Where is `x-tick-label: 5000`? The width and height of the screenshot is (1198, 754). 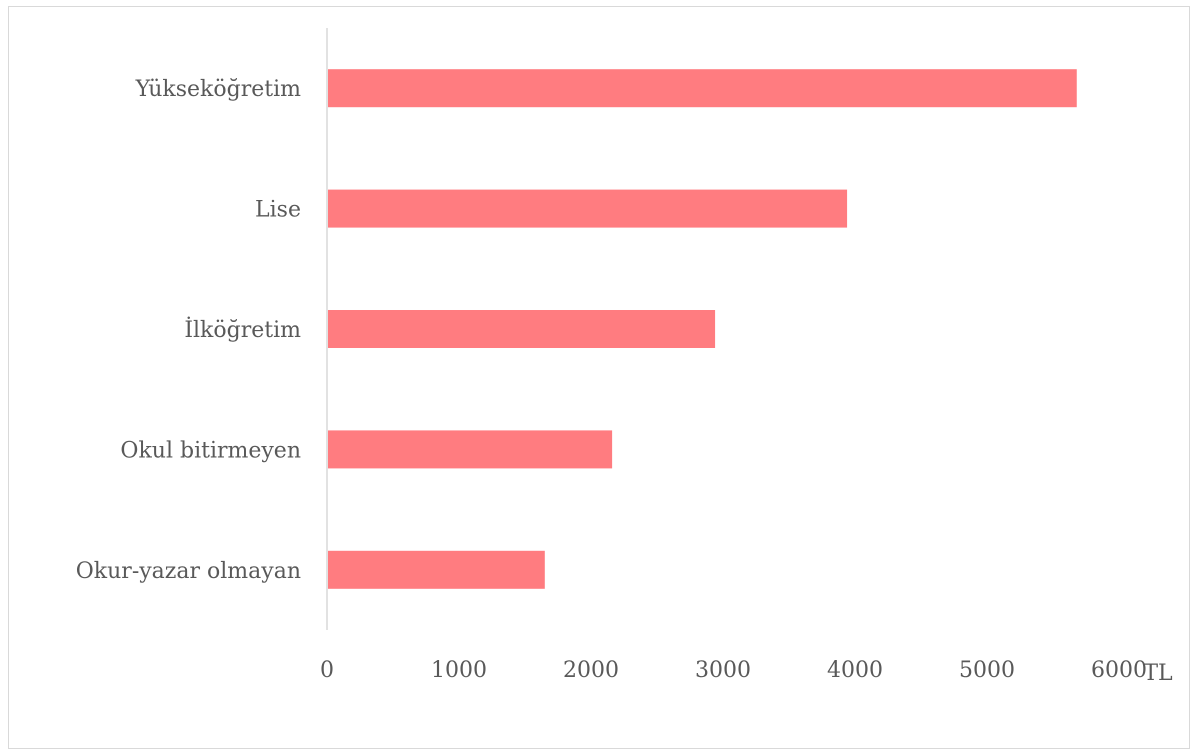
x-tick-label: 5000 is located at coordinates (987, 670).